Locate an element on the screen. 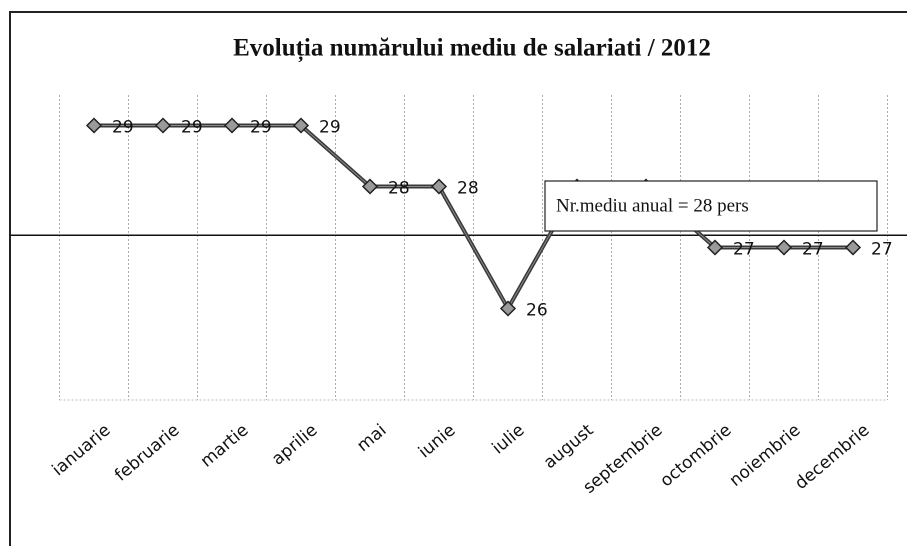  x-tick-label: aprilie is located at coordinates (294, 444).